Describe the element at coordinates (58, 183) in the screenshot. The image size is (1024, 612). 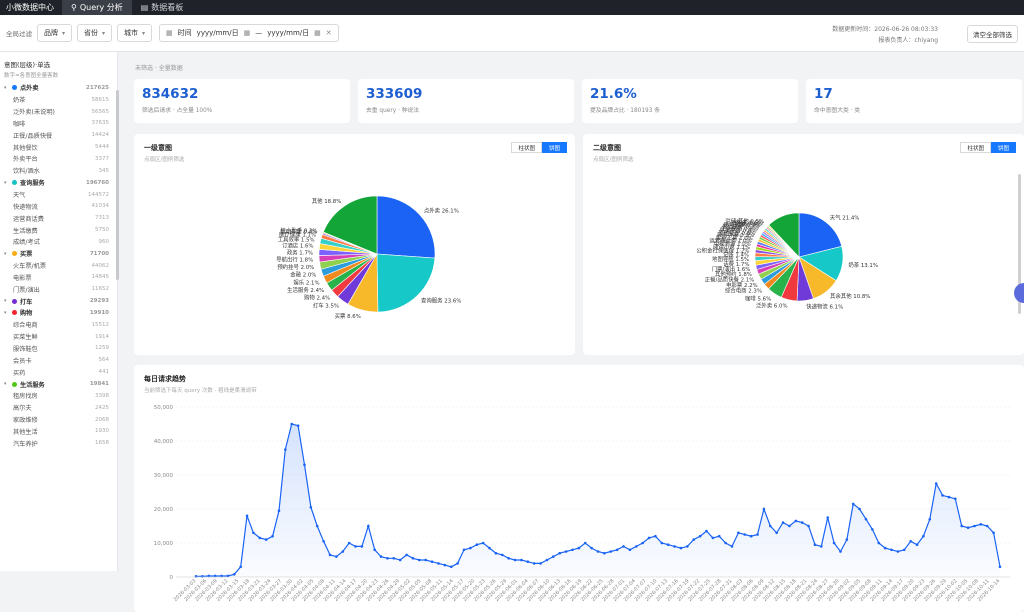
I see `sidebar-category: ▾ 查询服务 196760` at that location.